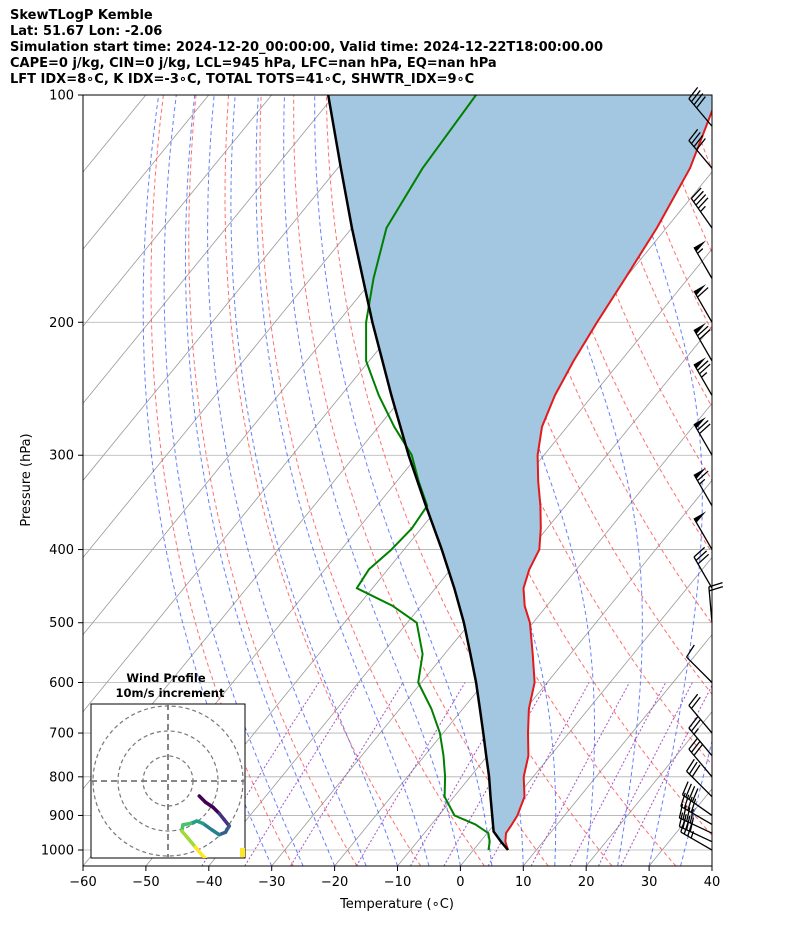 This screenshot has height=937, width=794. What do you see at coordinates (523, 882) in the screenshot?
I see `x-tick-label: 10` at bounding box center [523, 882].